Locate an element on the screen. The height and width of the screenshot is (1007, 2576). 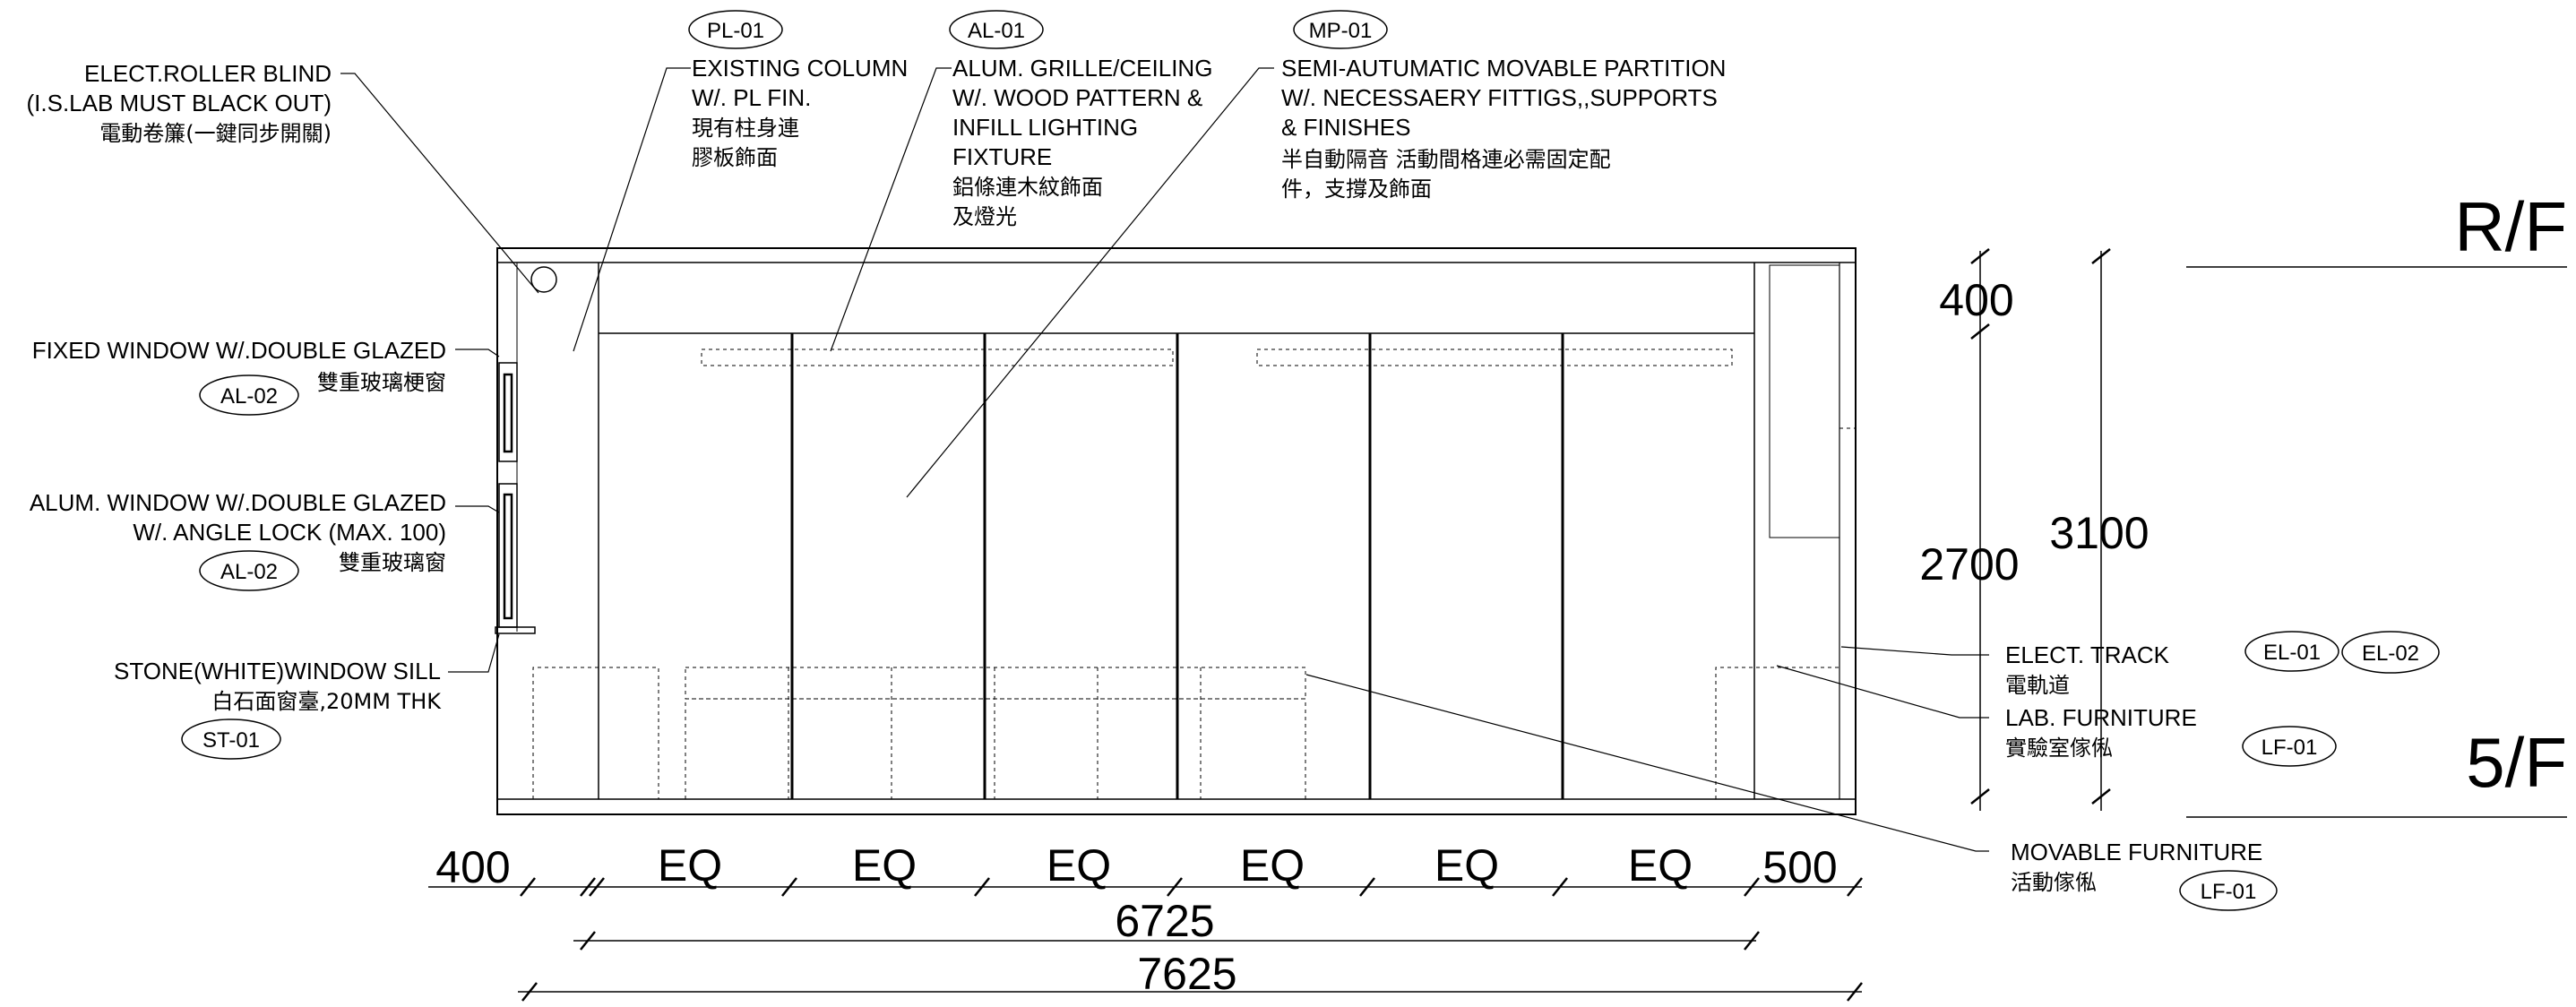
tag-lf01-movable: LF-01 is located at coordinates (2228, 890).